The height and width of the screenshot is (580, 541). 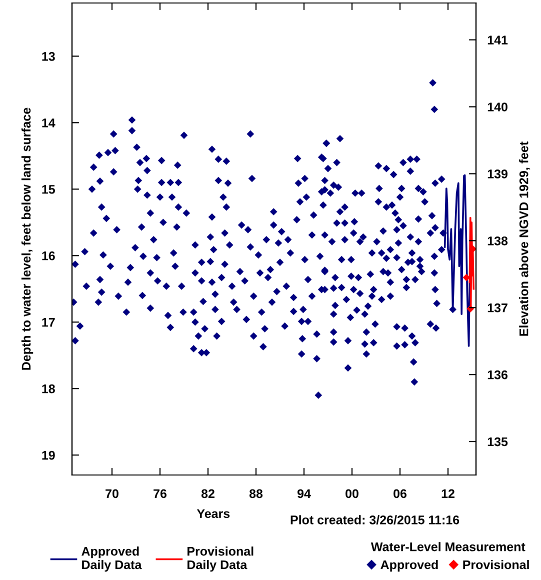 I want to click on x-tick-label: 70, so click(x=112, y=493).